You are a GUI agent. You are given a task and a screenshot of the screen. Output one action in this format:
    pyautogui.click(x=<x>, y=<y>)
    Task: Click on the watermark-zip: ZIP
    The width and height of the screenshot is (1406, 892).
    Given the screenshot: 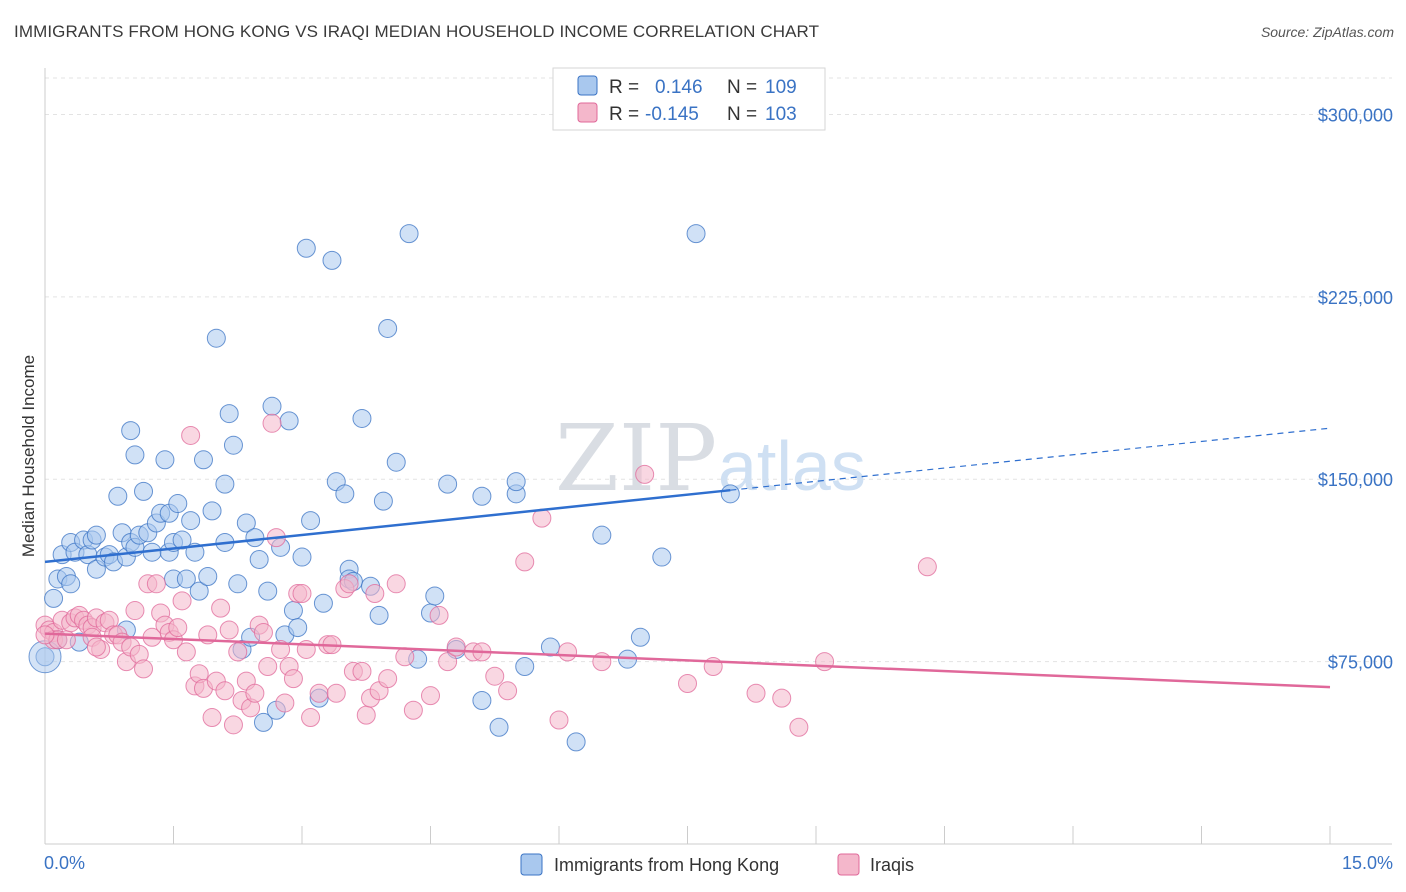 What is the action you would take?
    pyautogui.click(x=636, y=458)
    